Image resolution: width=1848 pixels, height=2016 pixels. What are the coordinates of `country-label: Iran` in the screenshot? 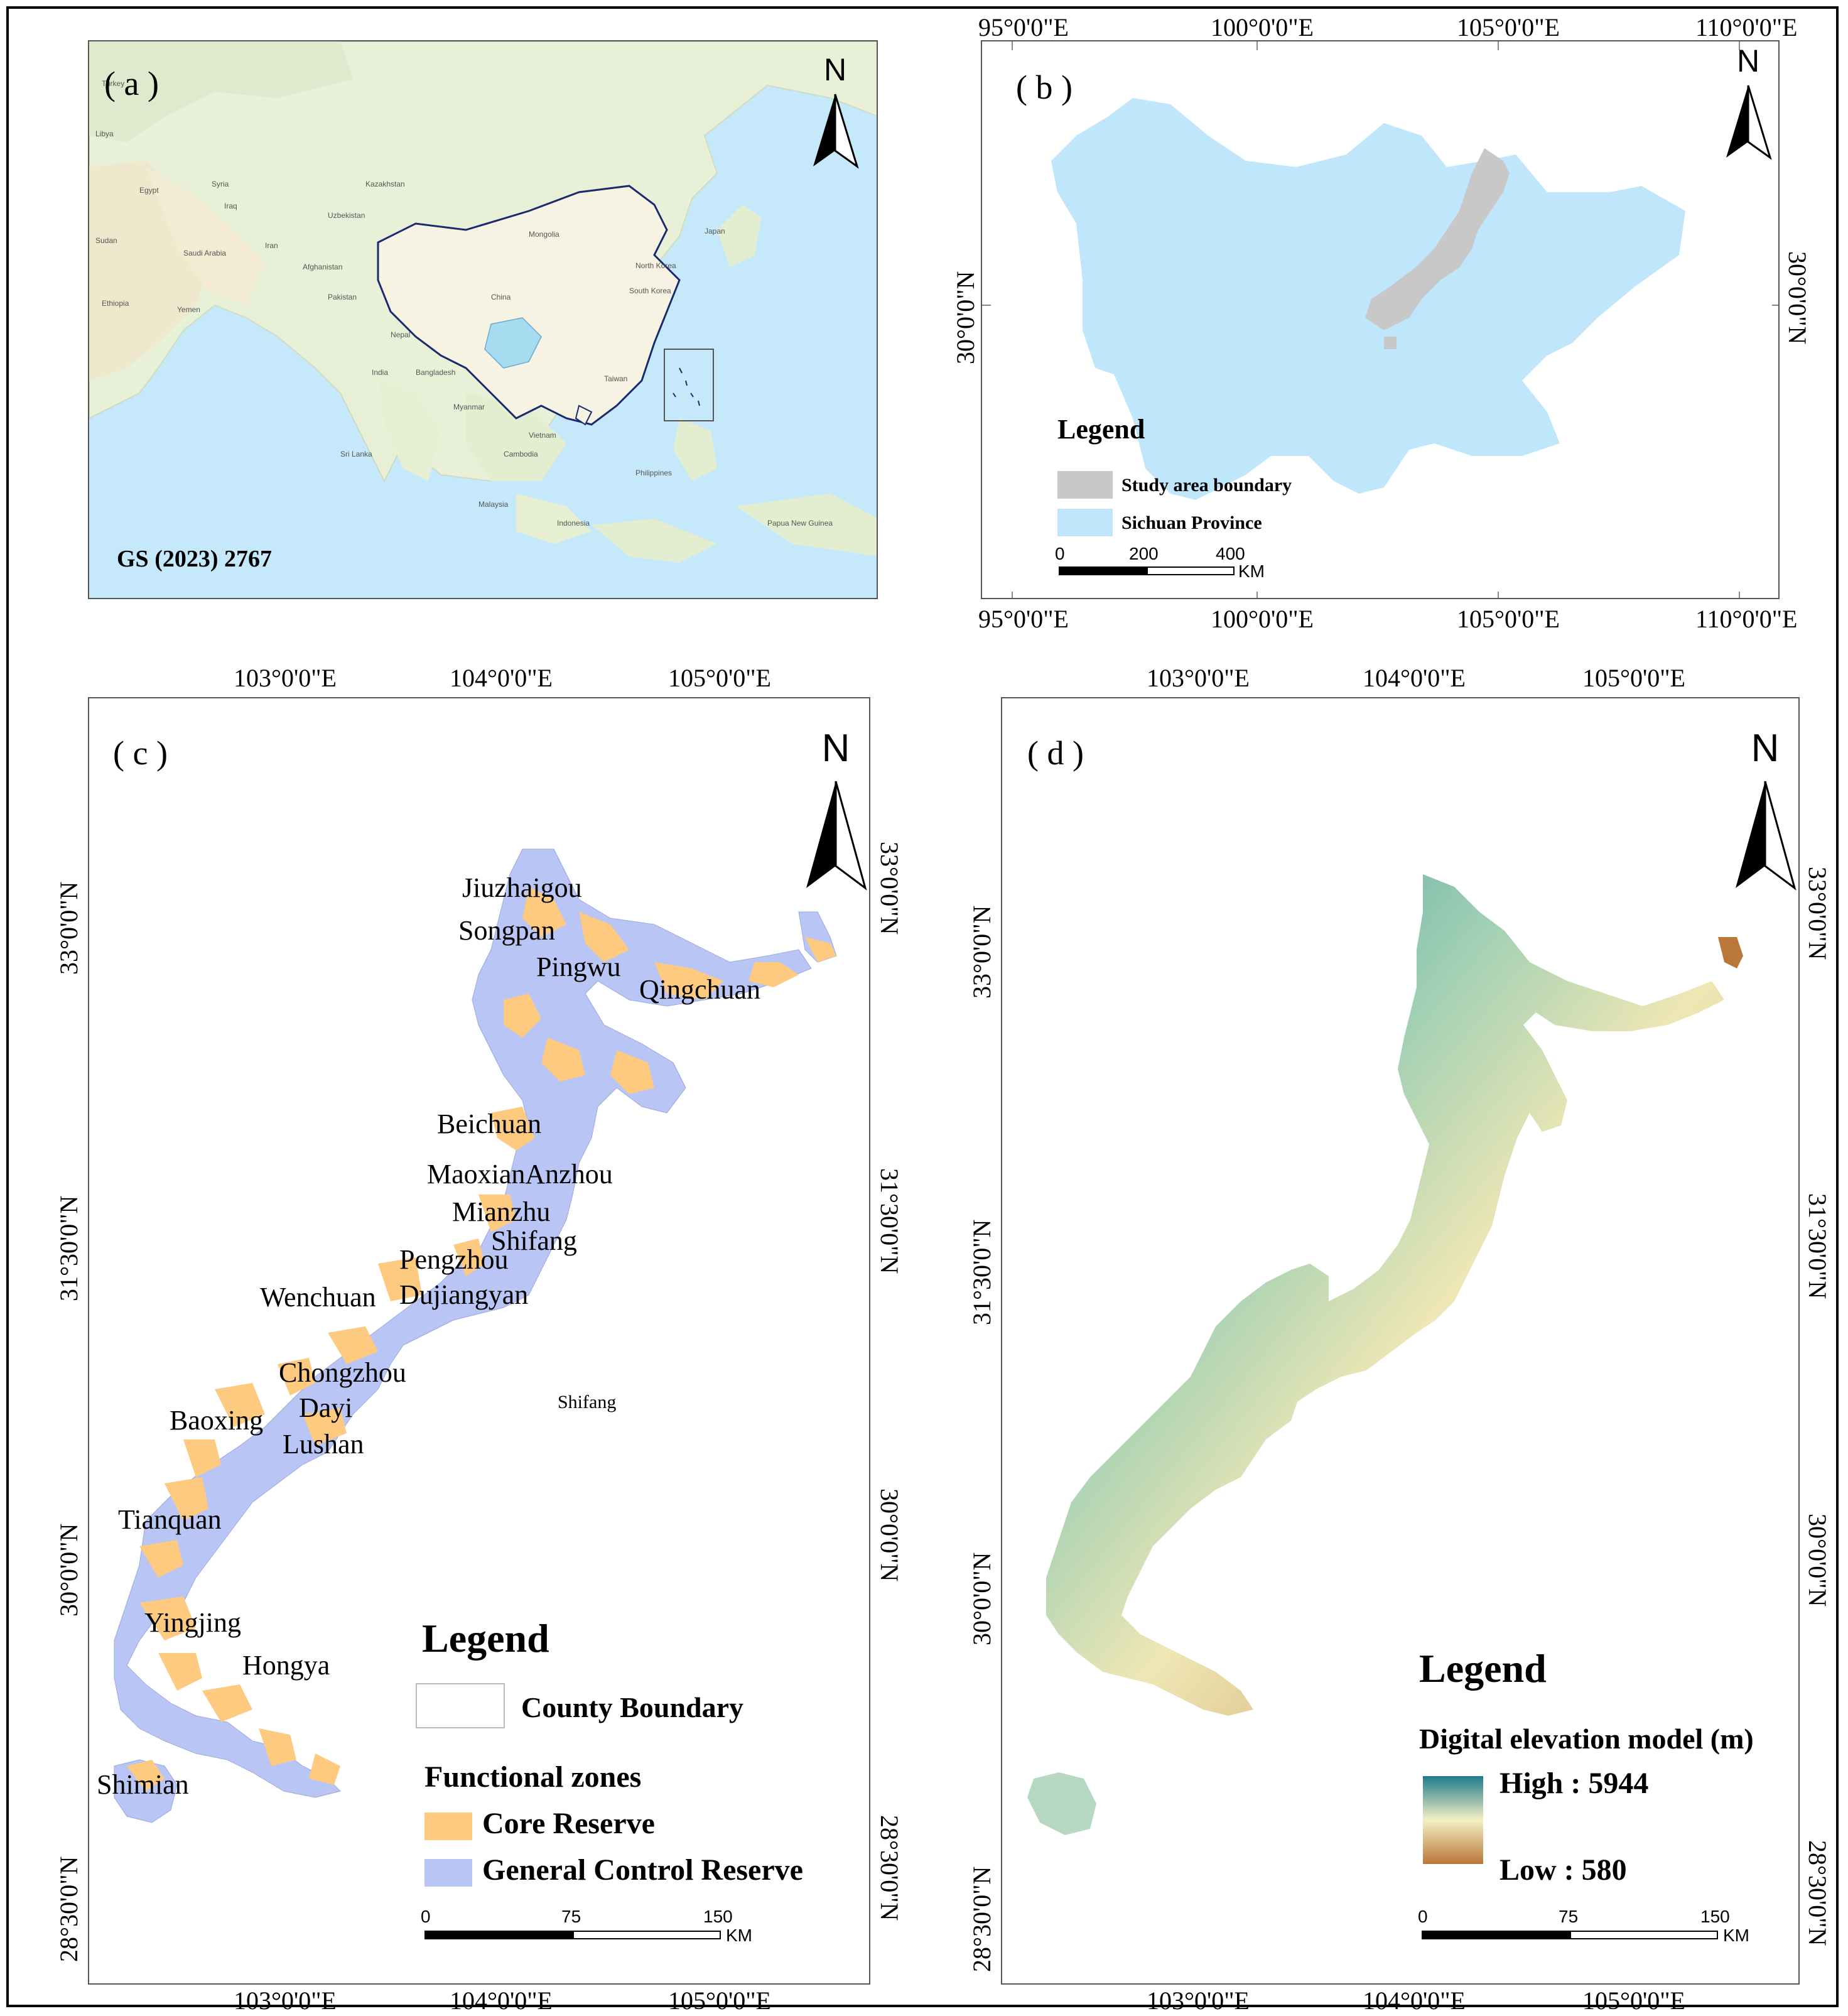 It's located at (271, 245).